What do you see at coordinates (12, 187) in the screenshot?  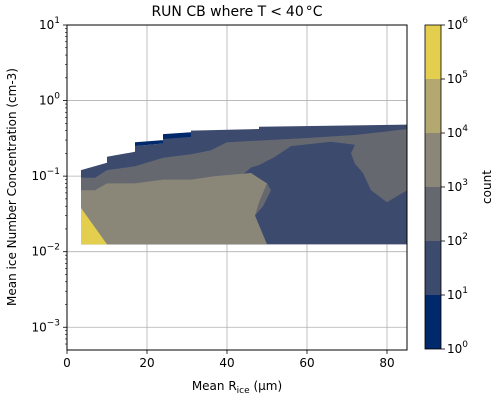 I see `y-axis-label: Mean ice Number Concentration (cm-3)` at bounding box center [12, 187].